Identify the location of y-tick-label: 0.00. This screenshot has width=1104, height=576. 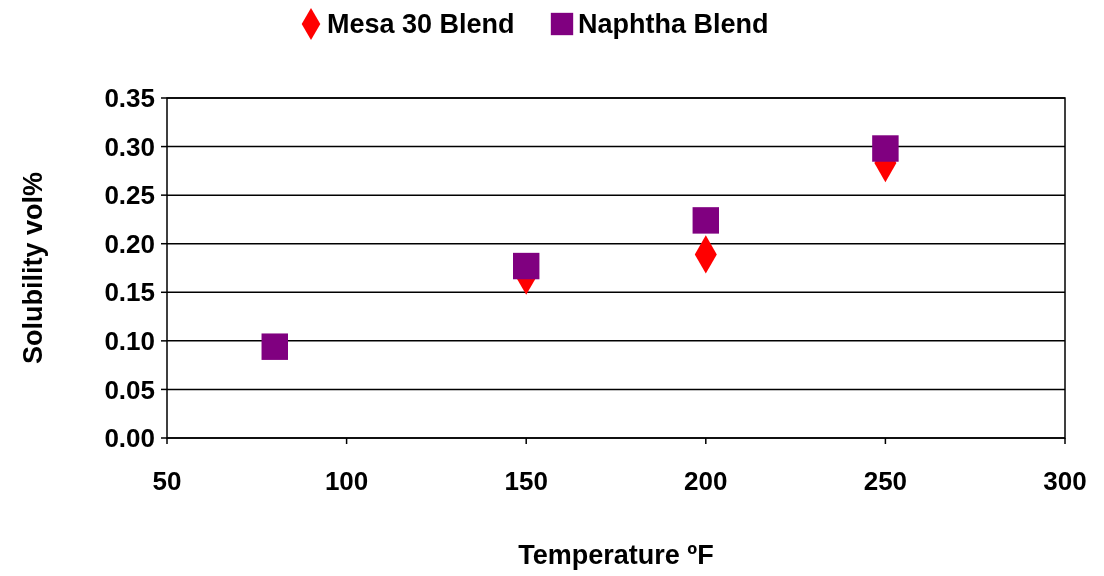
(129, 438).